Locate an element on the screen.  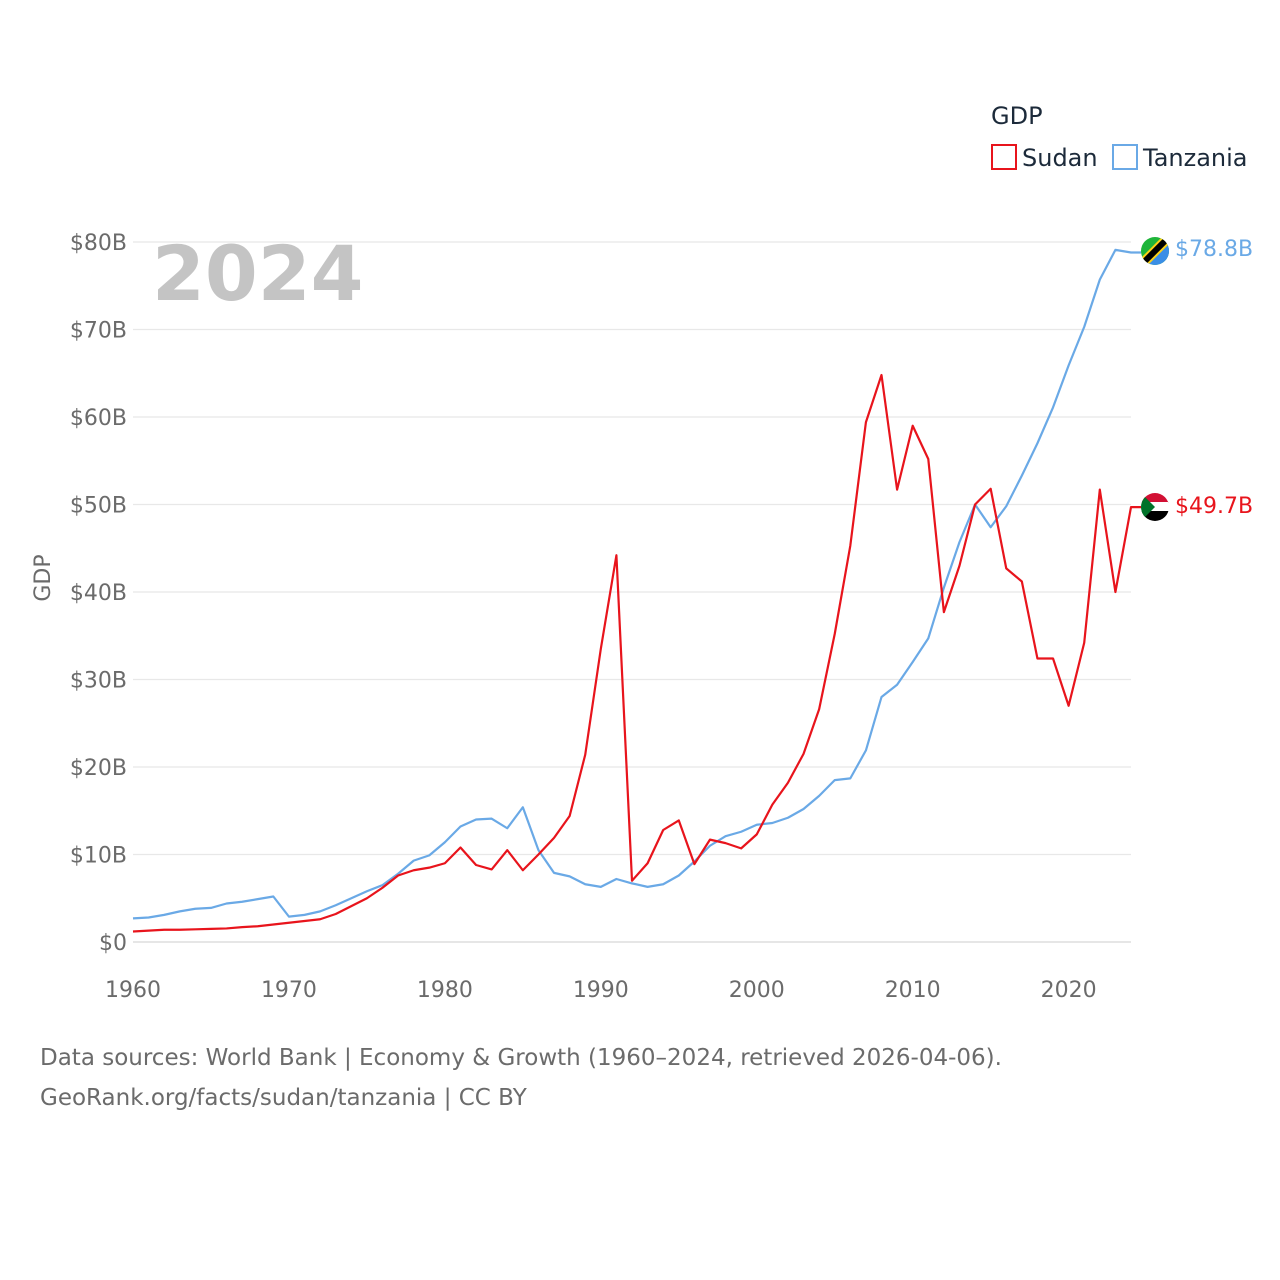
x-tick-label: 1970 is located at coordinates (289, 990).